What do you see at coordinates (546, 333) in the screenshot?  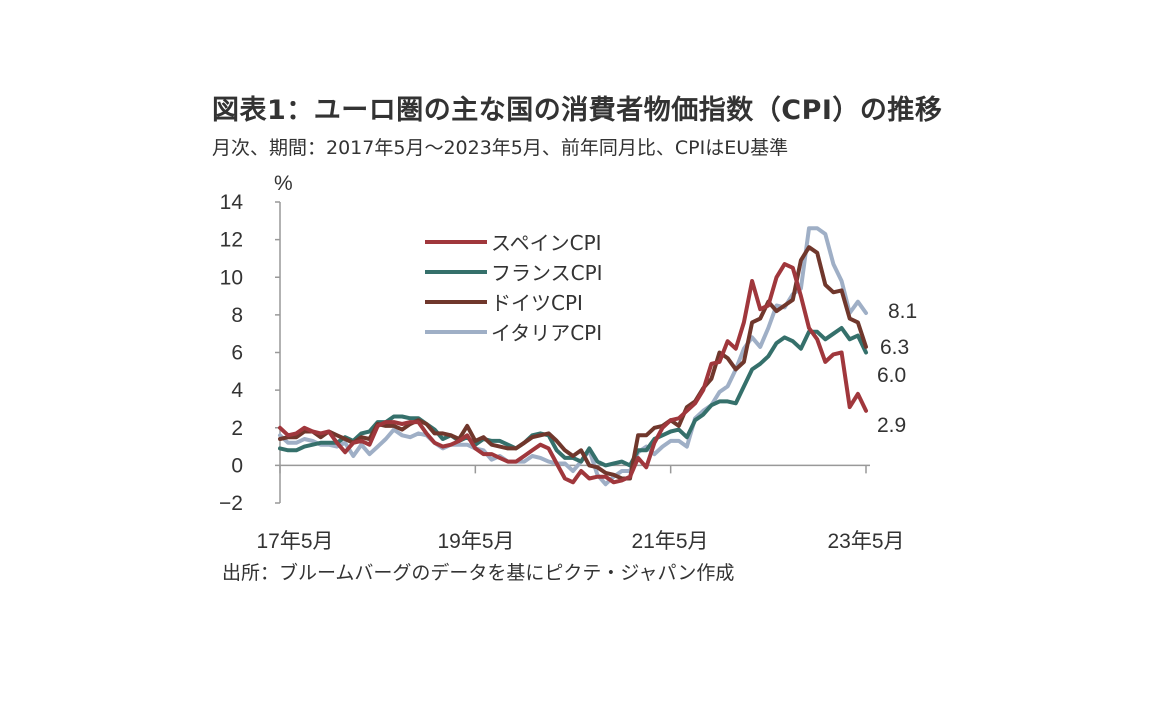 I see `legend-label: イタリアCPI` at bounding box center [546, 333].